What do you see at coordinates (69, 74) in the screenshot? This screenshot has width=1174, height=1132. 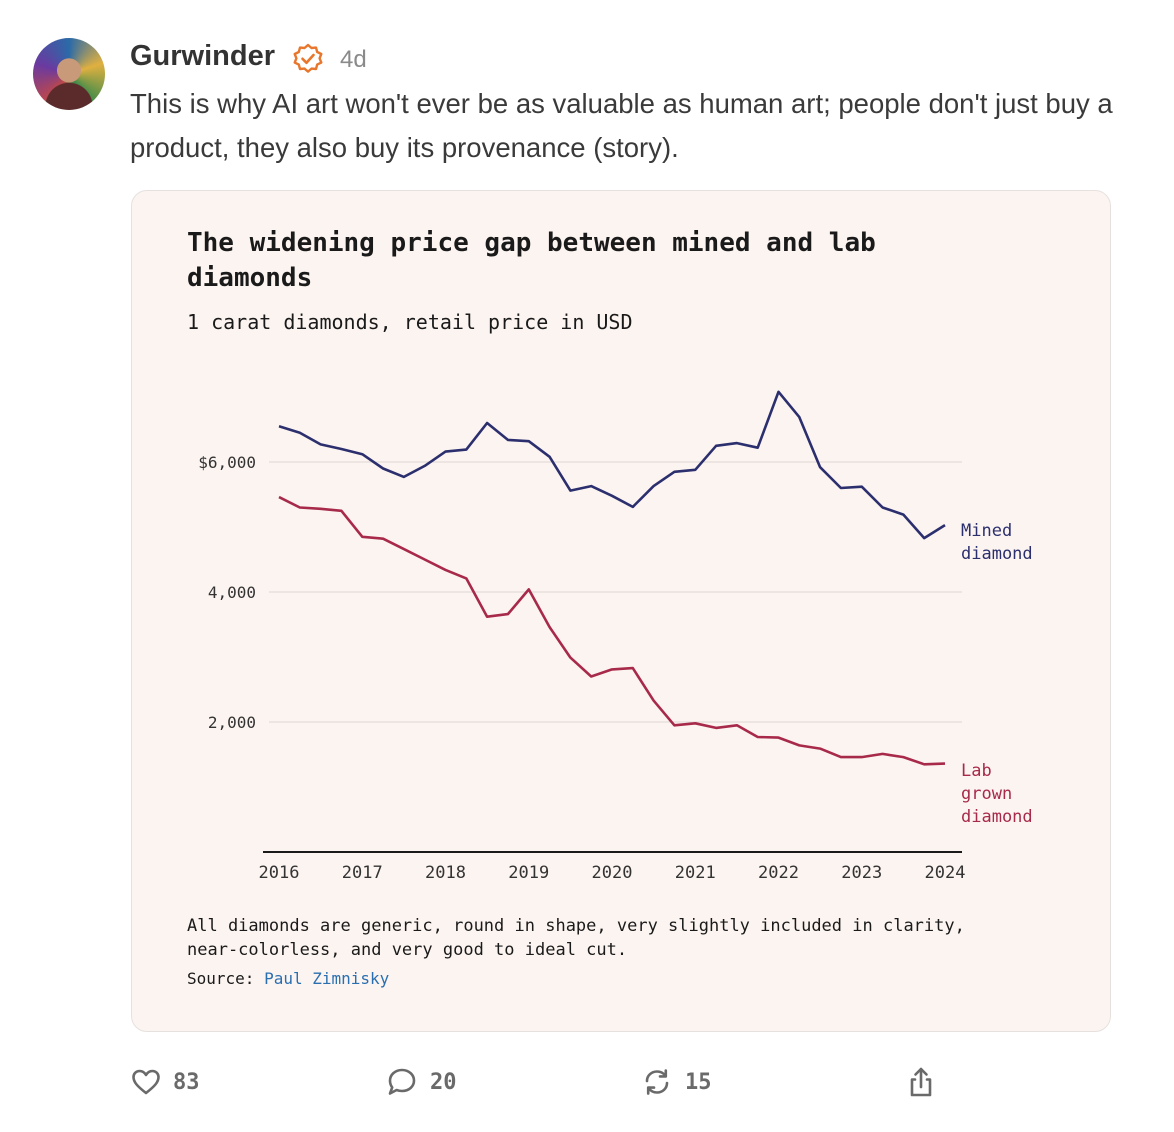 I see `avatar` at bounding box center [69, 74].